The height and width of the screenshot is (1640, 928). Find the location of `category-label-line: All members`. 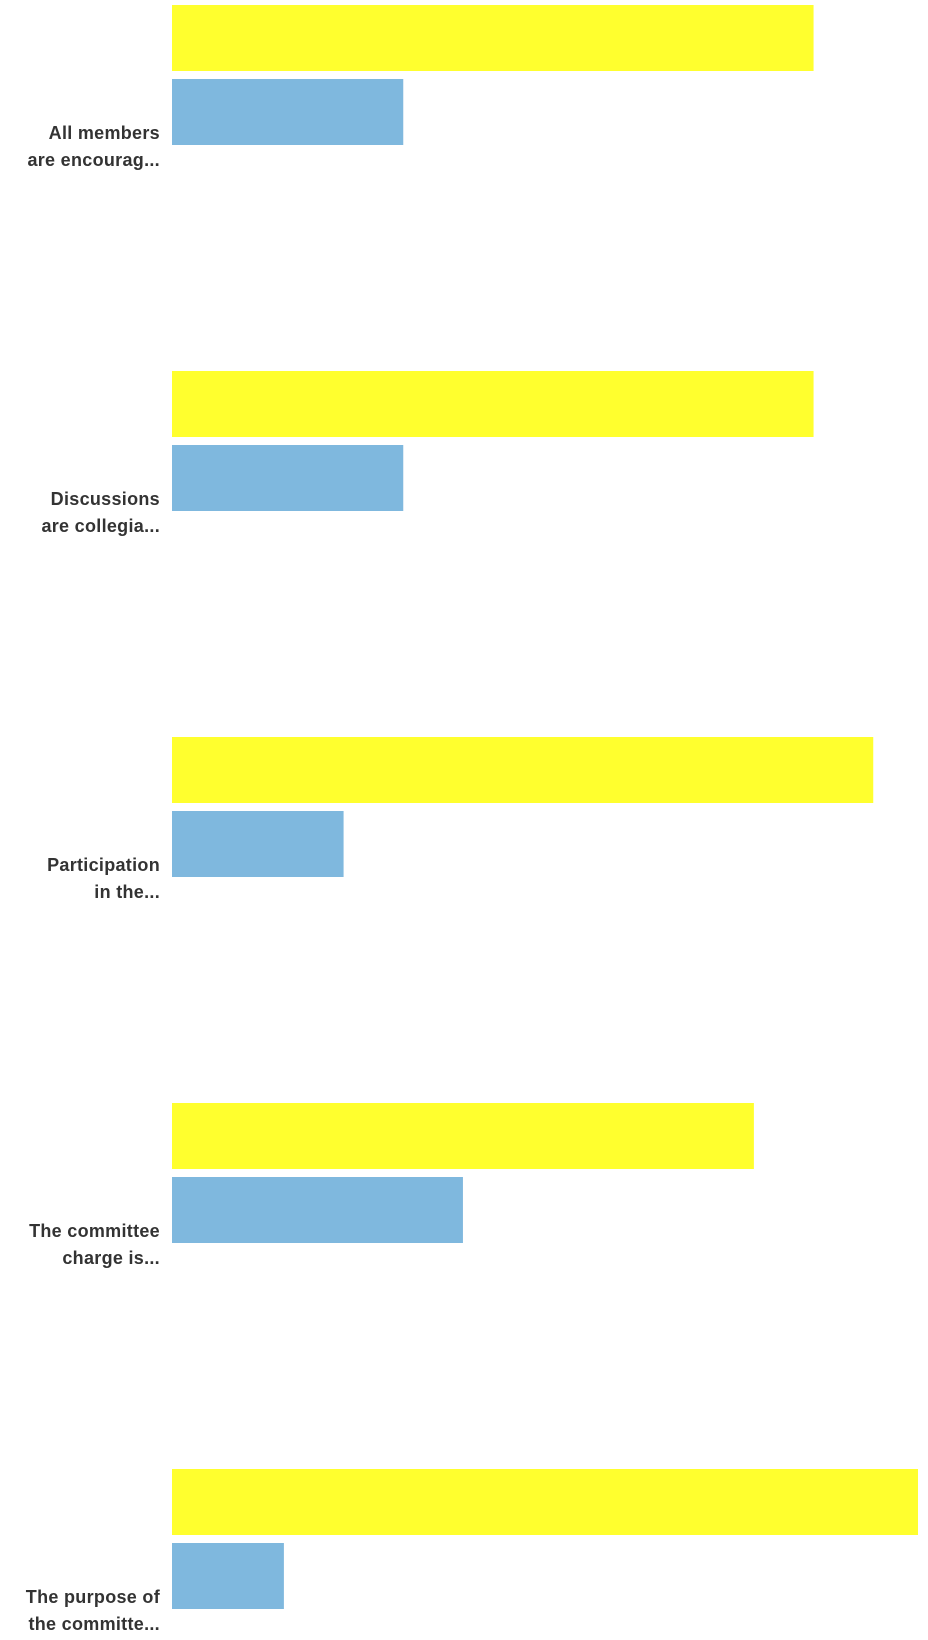

category-label-line: All members is located at coordinates (104, 133).